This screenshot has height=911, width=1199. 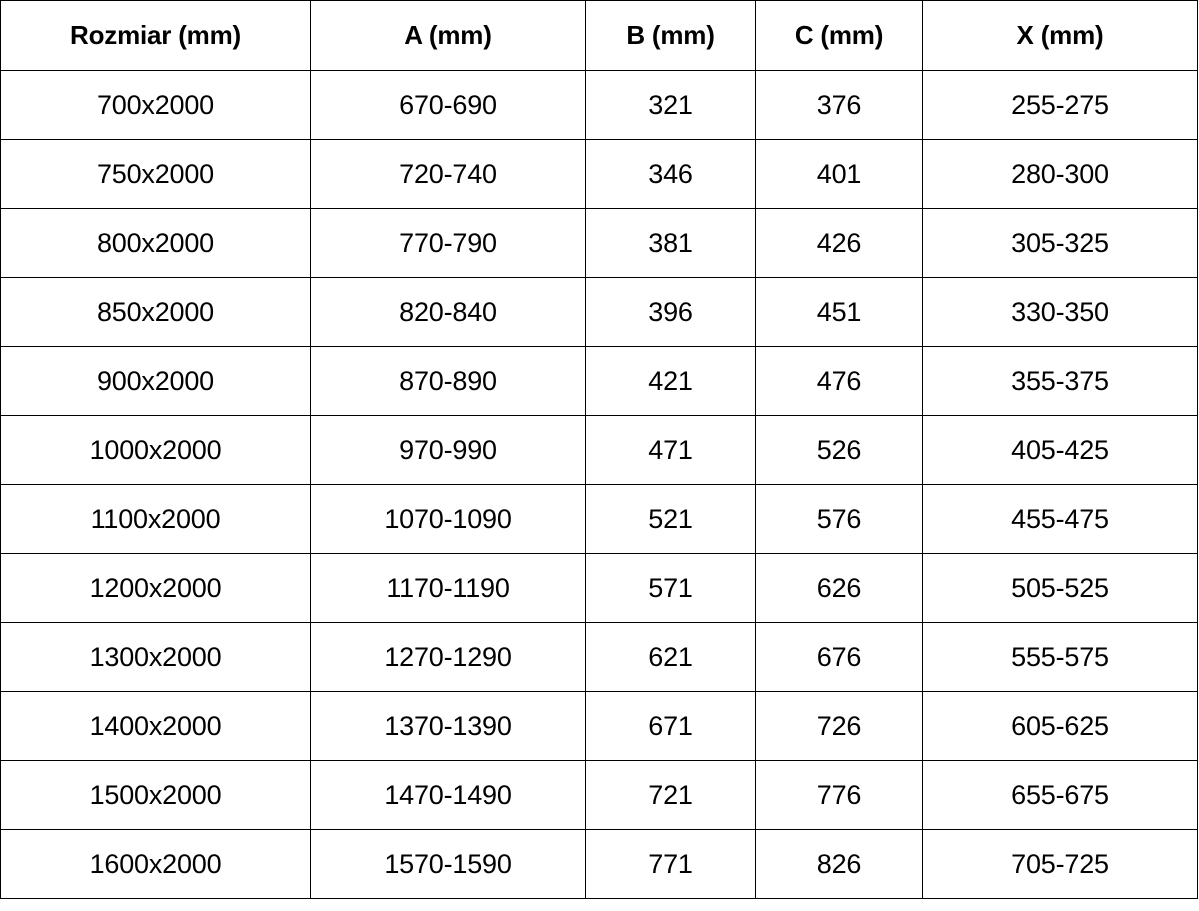 I want to click on cell-size: 1600x2000, so click(x=155, y=864).